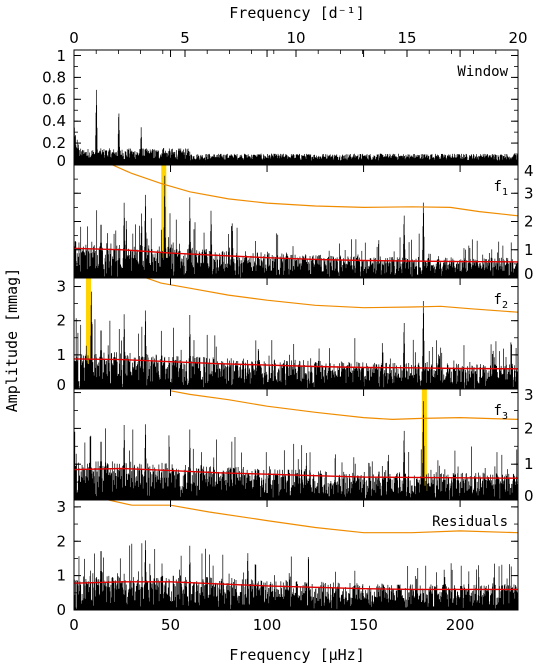 This screenshot has height=664, width=540. What do you see at coordinates (406, 38) in the screenshot?
I see `top-x-tick-label: 15` at bounding box center [406, 38].